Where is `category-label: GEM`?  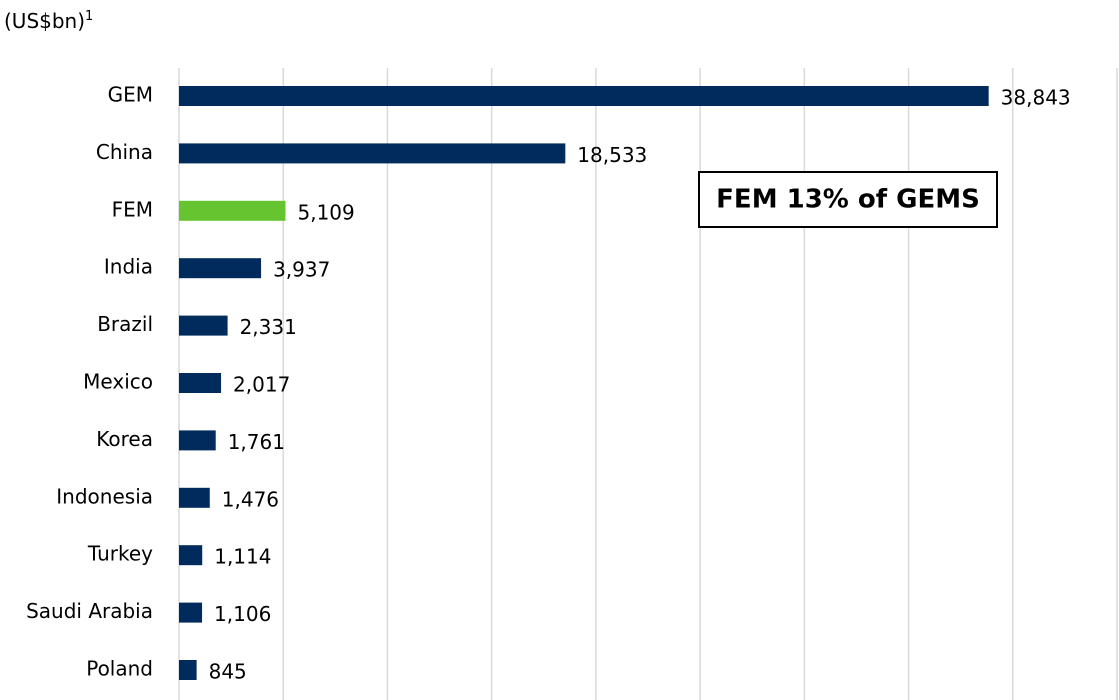 category-label: GEM is located at coordinates (130, 95).